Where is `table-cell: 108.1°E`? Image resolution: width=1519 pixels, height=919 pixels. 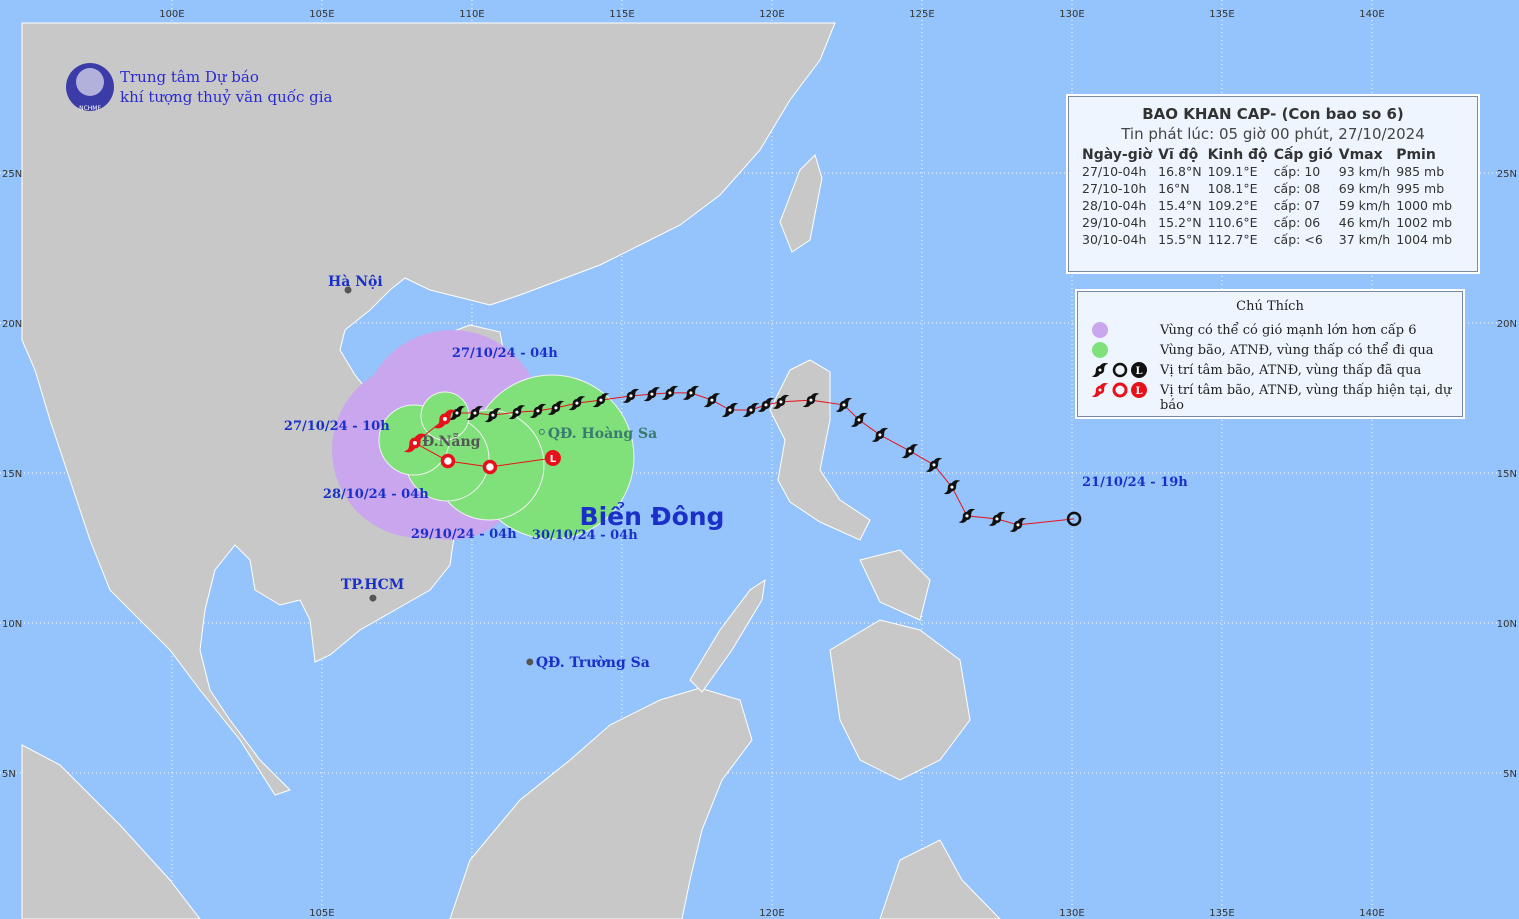
table-cell: 108.1°E is located at coordinates (1232, 188).